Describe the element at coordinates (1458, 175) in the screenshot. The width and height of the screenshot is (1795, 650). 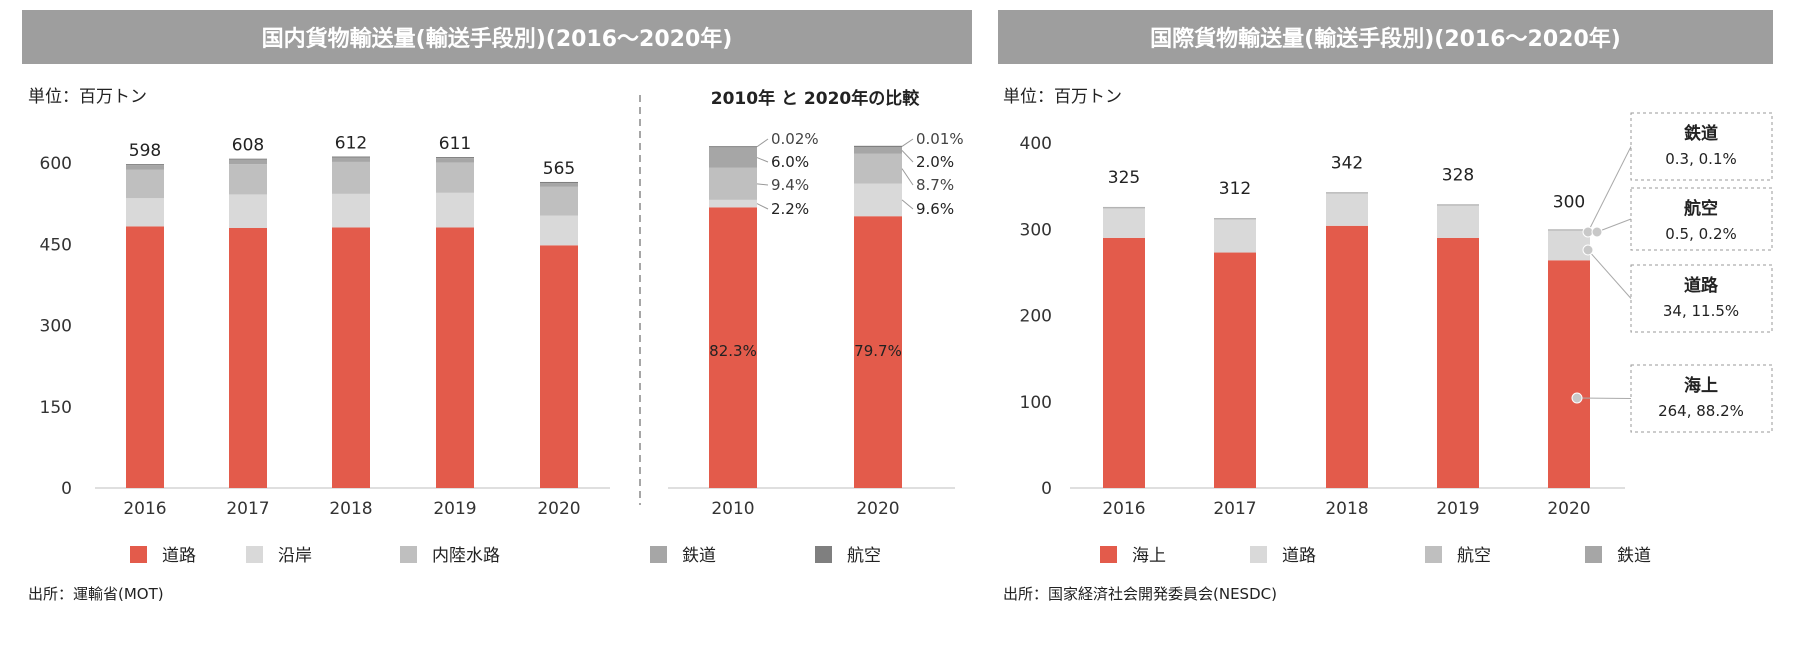
I see `international-total-label: 328` at that location.